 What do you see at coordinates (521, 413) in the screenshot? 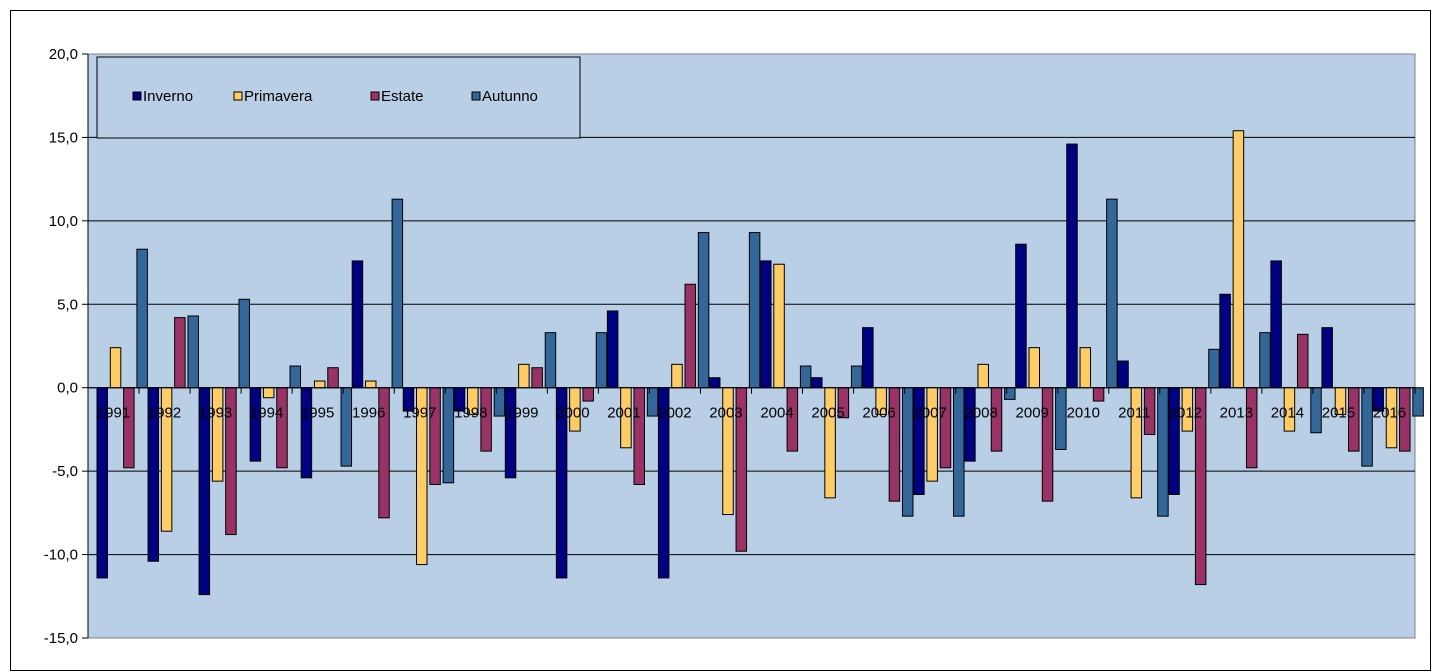
I see `x-tick-label-1999: 1999` at bounding box center [521, 413].